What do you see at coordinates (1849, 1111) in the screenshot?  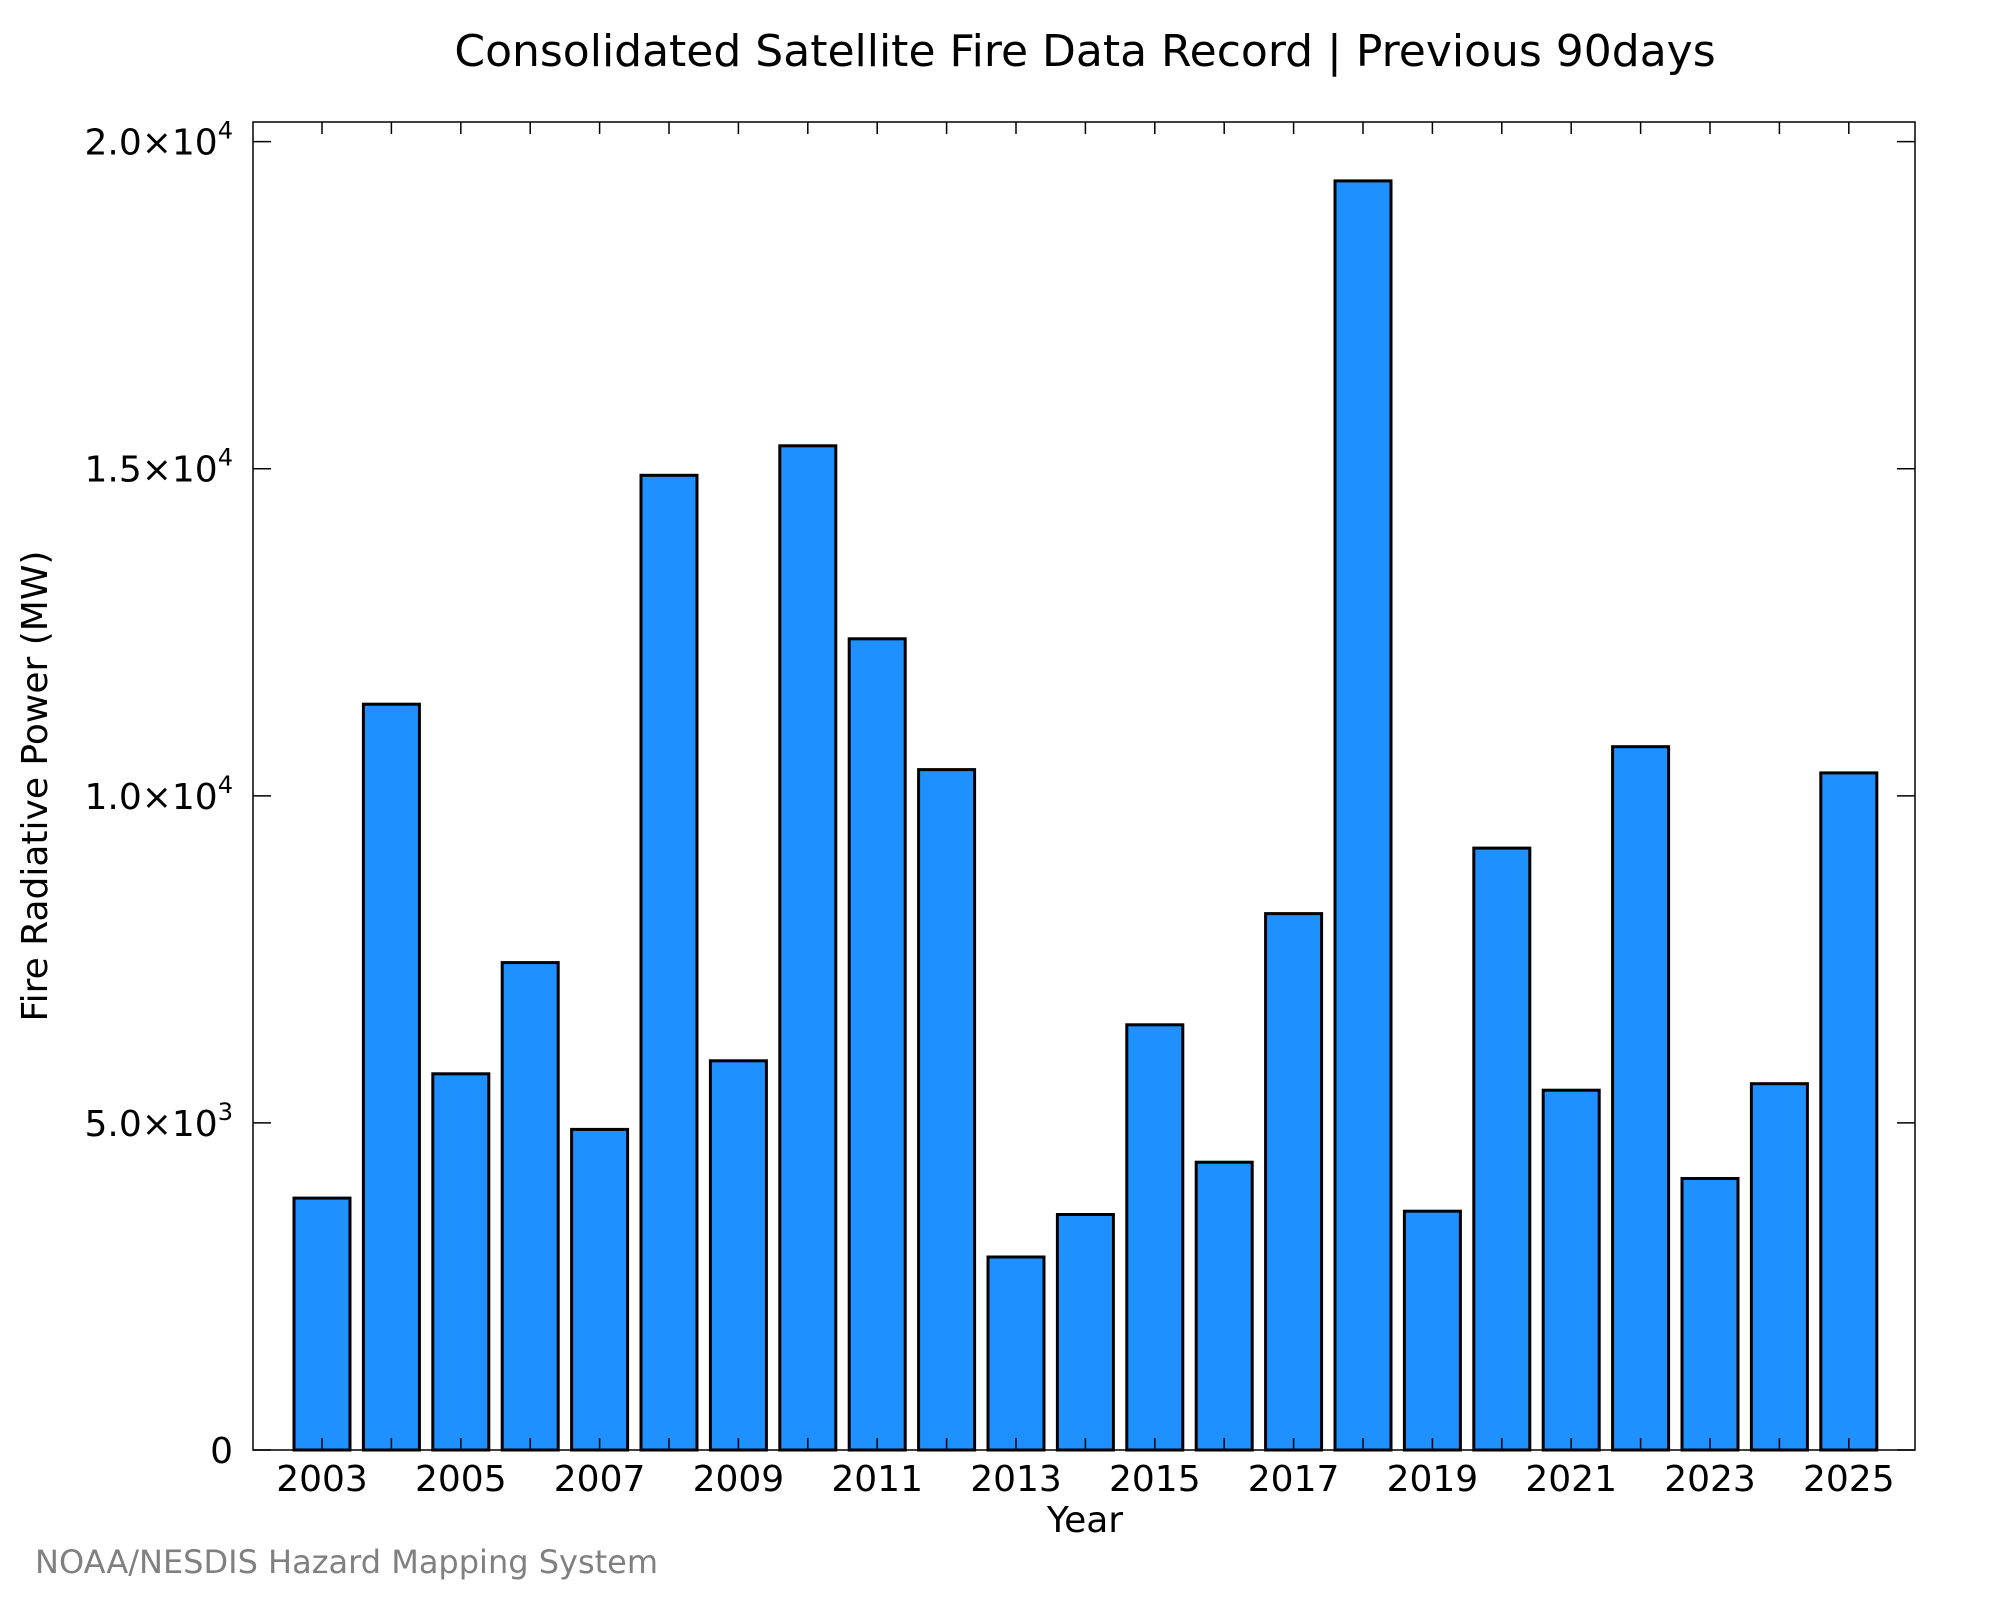 I see `bar-2025` at bounding box center [1849, 1111].